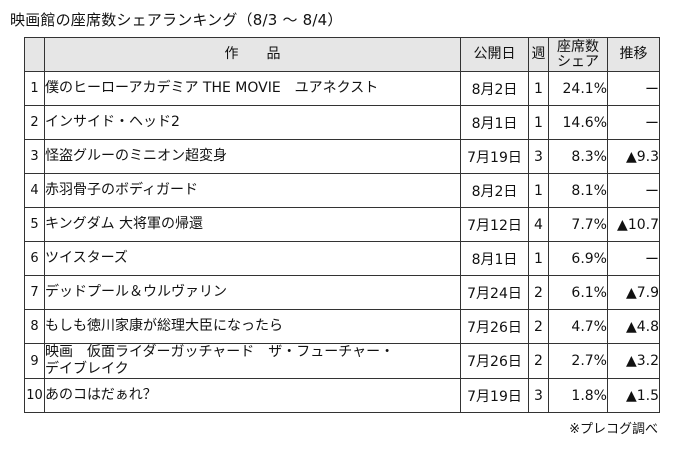 This screenshot has width=682, height=450. What do you see at coordinates (34, 395) in the screenshot?
I see `rank-cell: 10` at bounding box center [34, 395].